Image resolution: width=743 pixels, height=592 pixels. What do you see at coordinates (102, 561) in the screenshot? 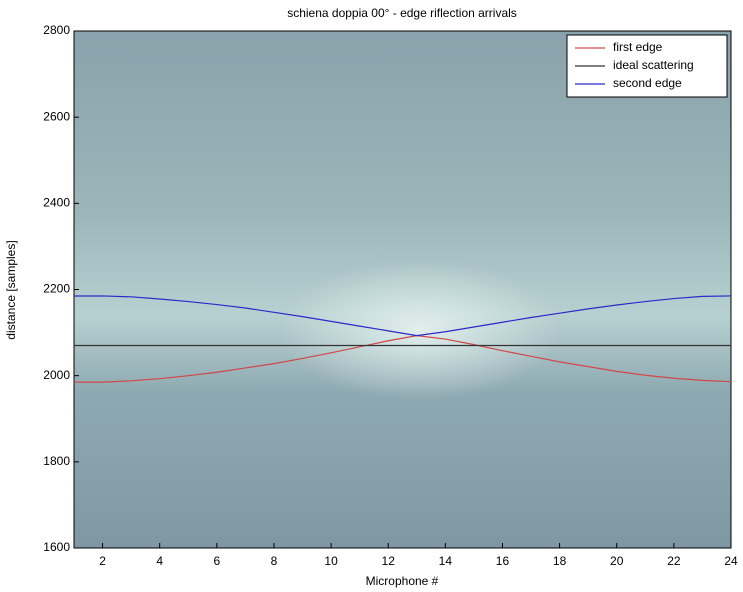
I see `x-tick-label: 2` at bounding box center [102, 561].